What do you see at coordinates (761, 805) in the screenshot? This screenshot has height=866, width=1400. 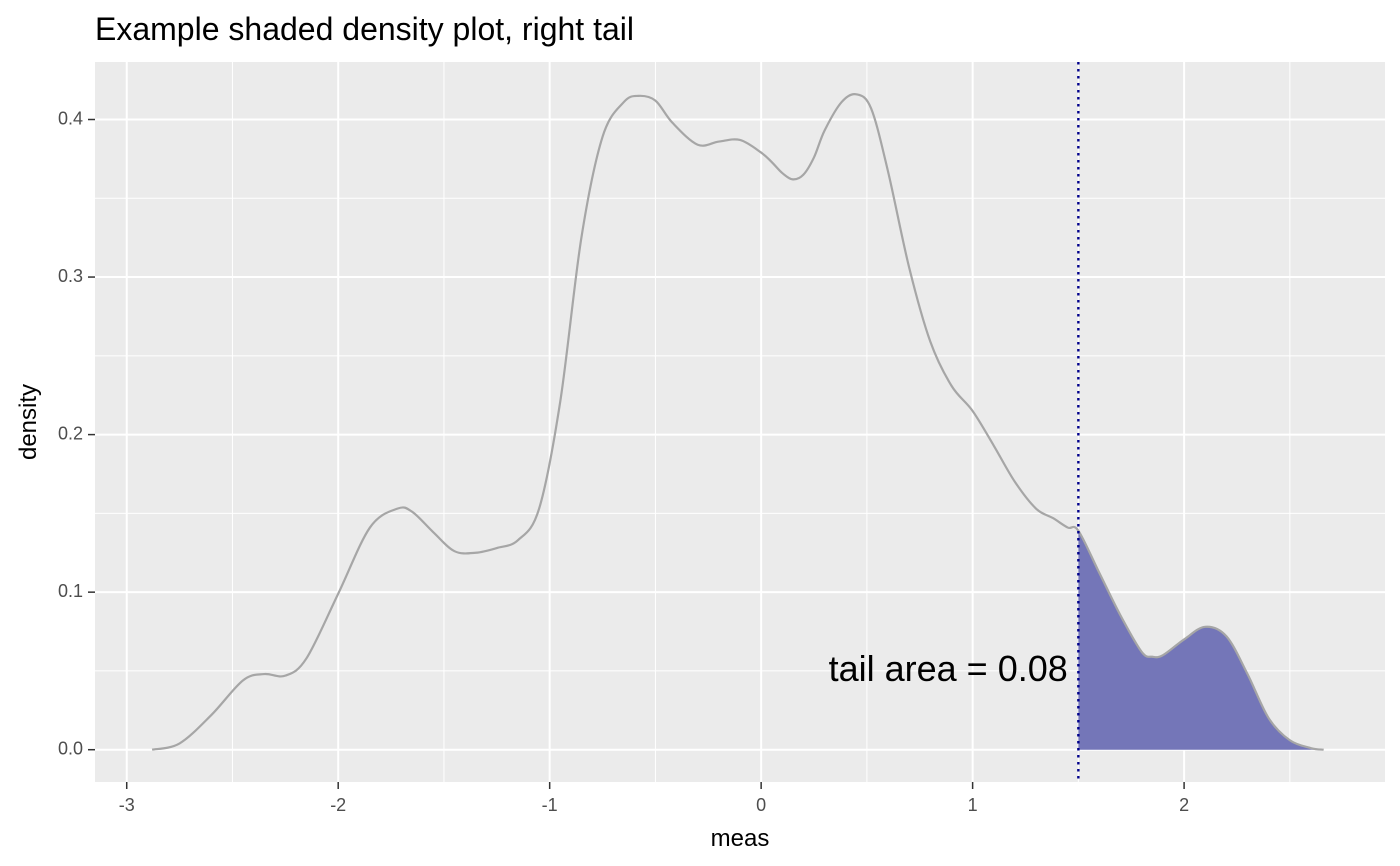 I see `x-tick-label: 0` at bounding box center [761, 805].